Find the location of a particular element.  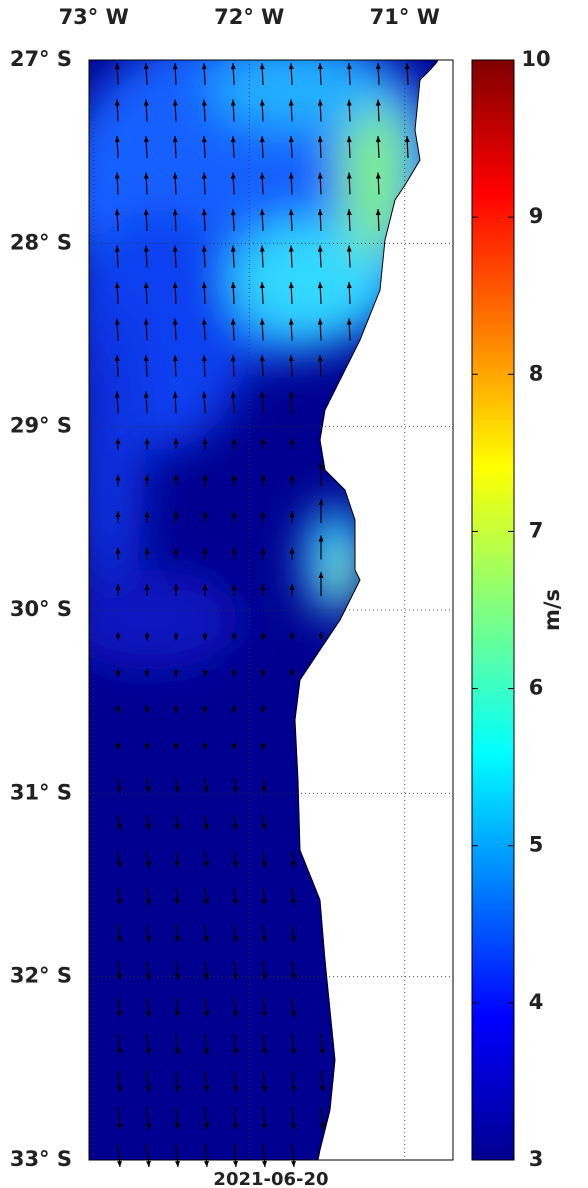

colorbar-label: m/s is located at coordinates (552, 610).